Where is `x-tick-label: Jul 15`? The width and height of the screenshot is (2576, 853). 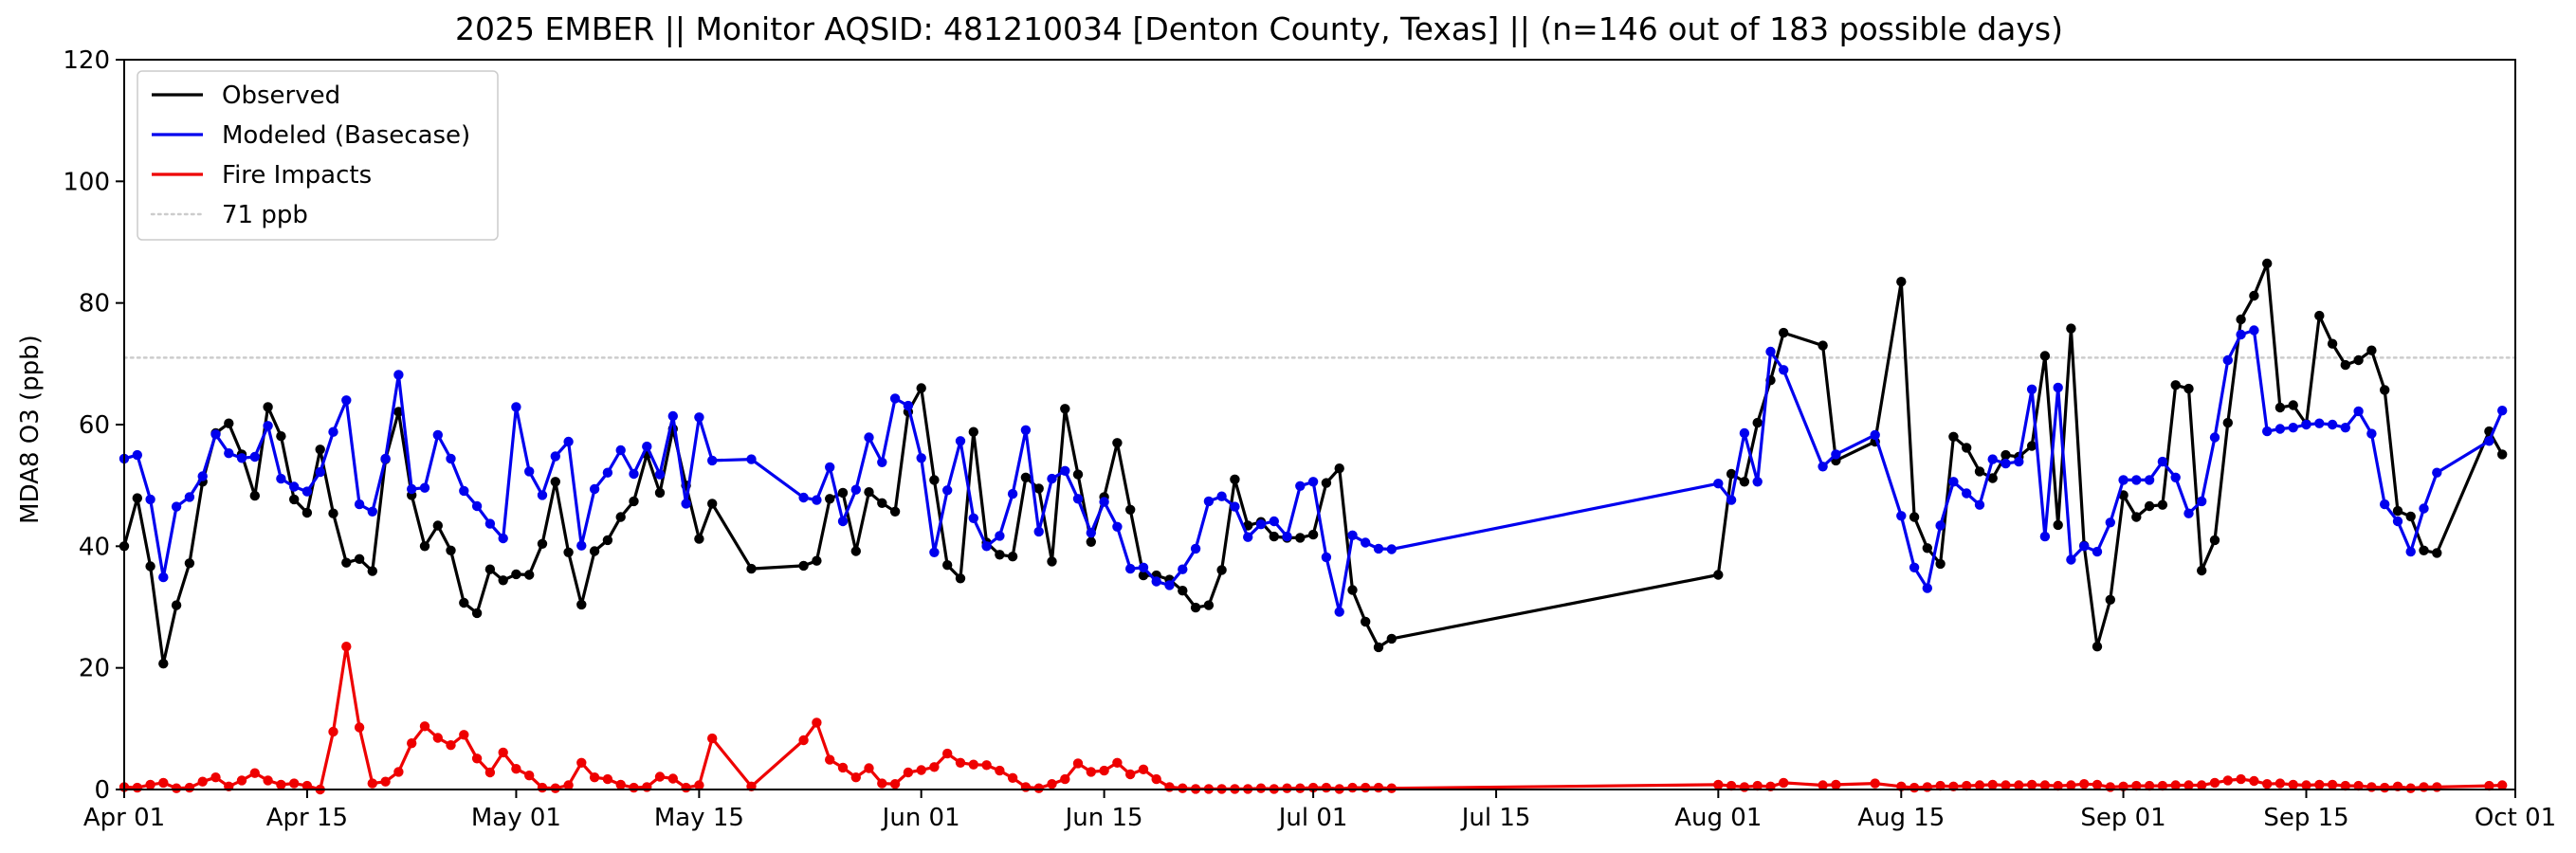 x-tick-label: Jul 15 is located at coordinates (1495, 818).